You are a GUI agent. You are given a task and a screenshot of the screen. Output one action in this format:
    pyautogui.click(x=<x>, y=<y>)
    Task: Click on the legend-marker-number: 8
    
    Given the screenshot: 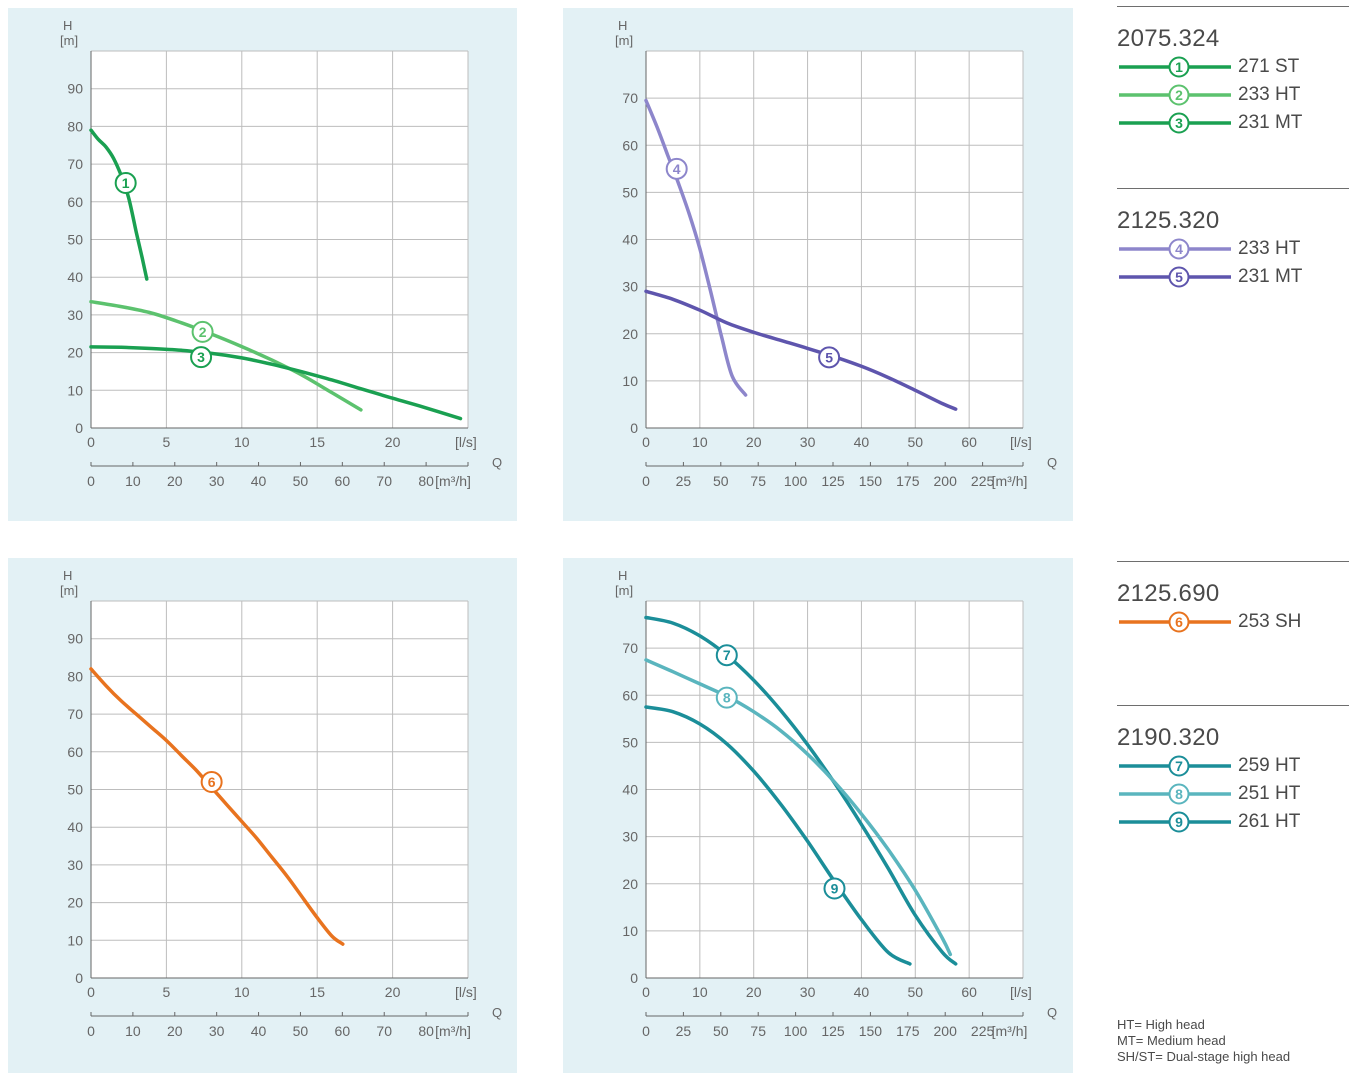 What is the action you would take?
    pyautogui.click(x=1179, y=794)
    